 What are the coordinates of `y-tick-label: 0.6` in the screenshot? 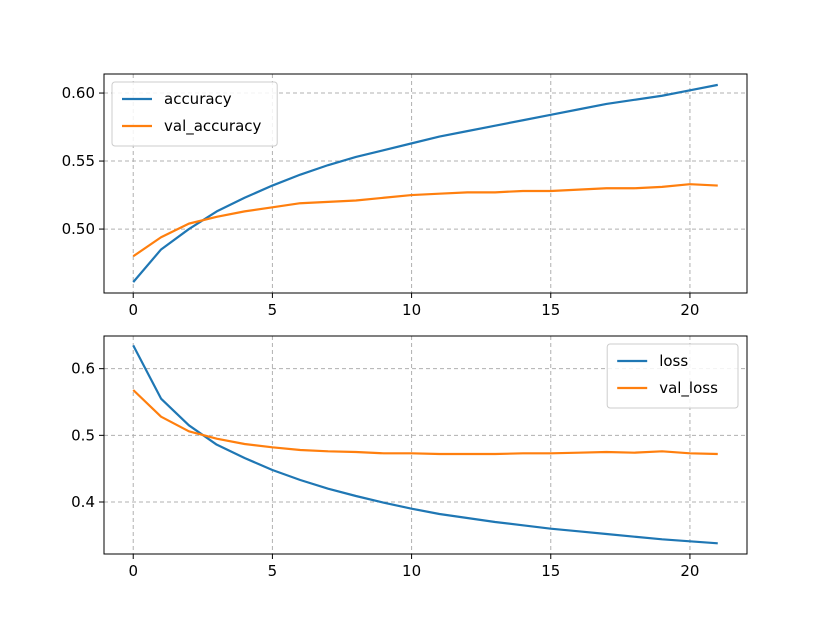 It's located at (83, 369).